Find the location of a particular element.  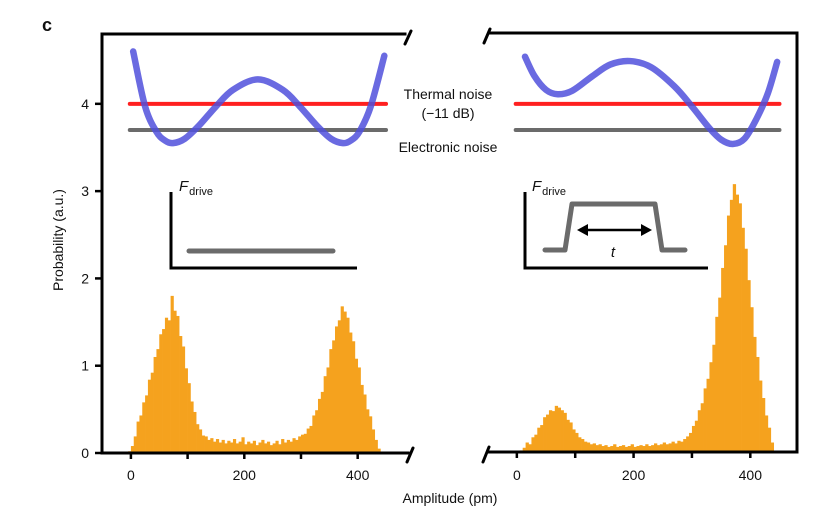

noise-lines-pulsed-drive is located at coordinates (647, 117).